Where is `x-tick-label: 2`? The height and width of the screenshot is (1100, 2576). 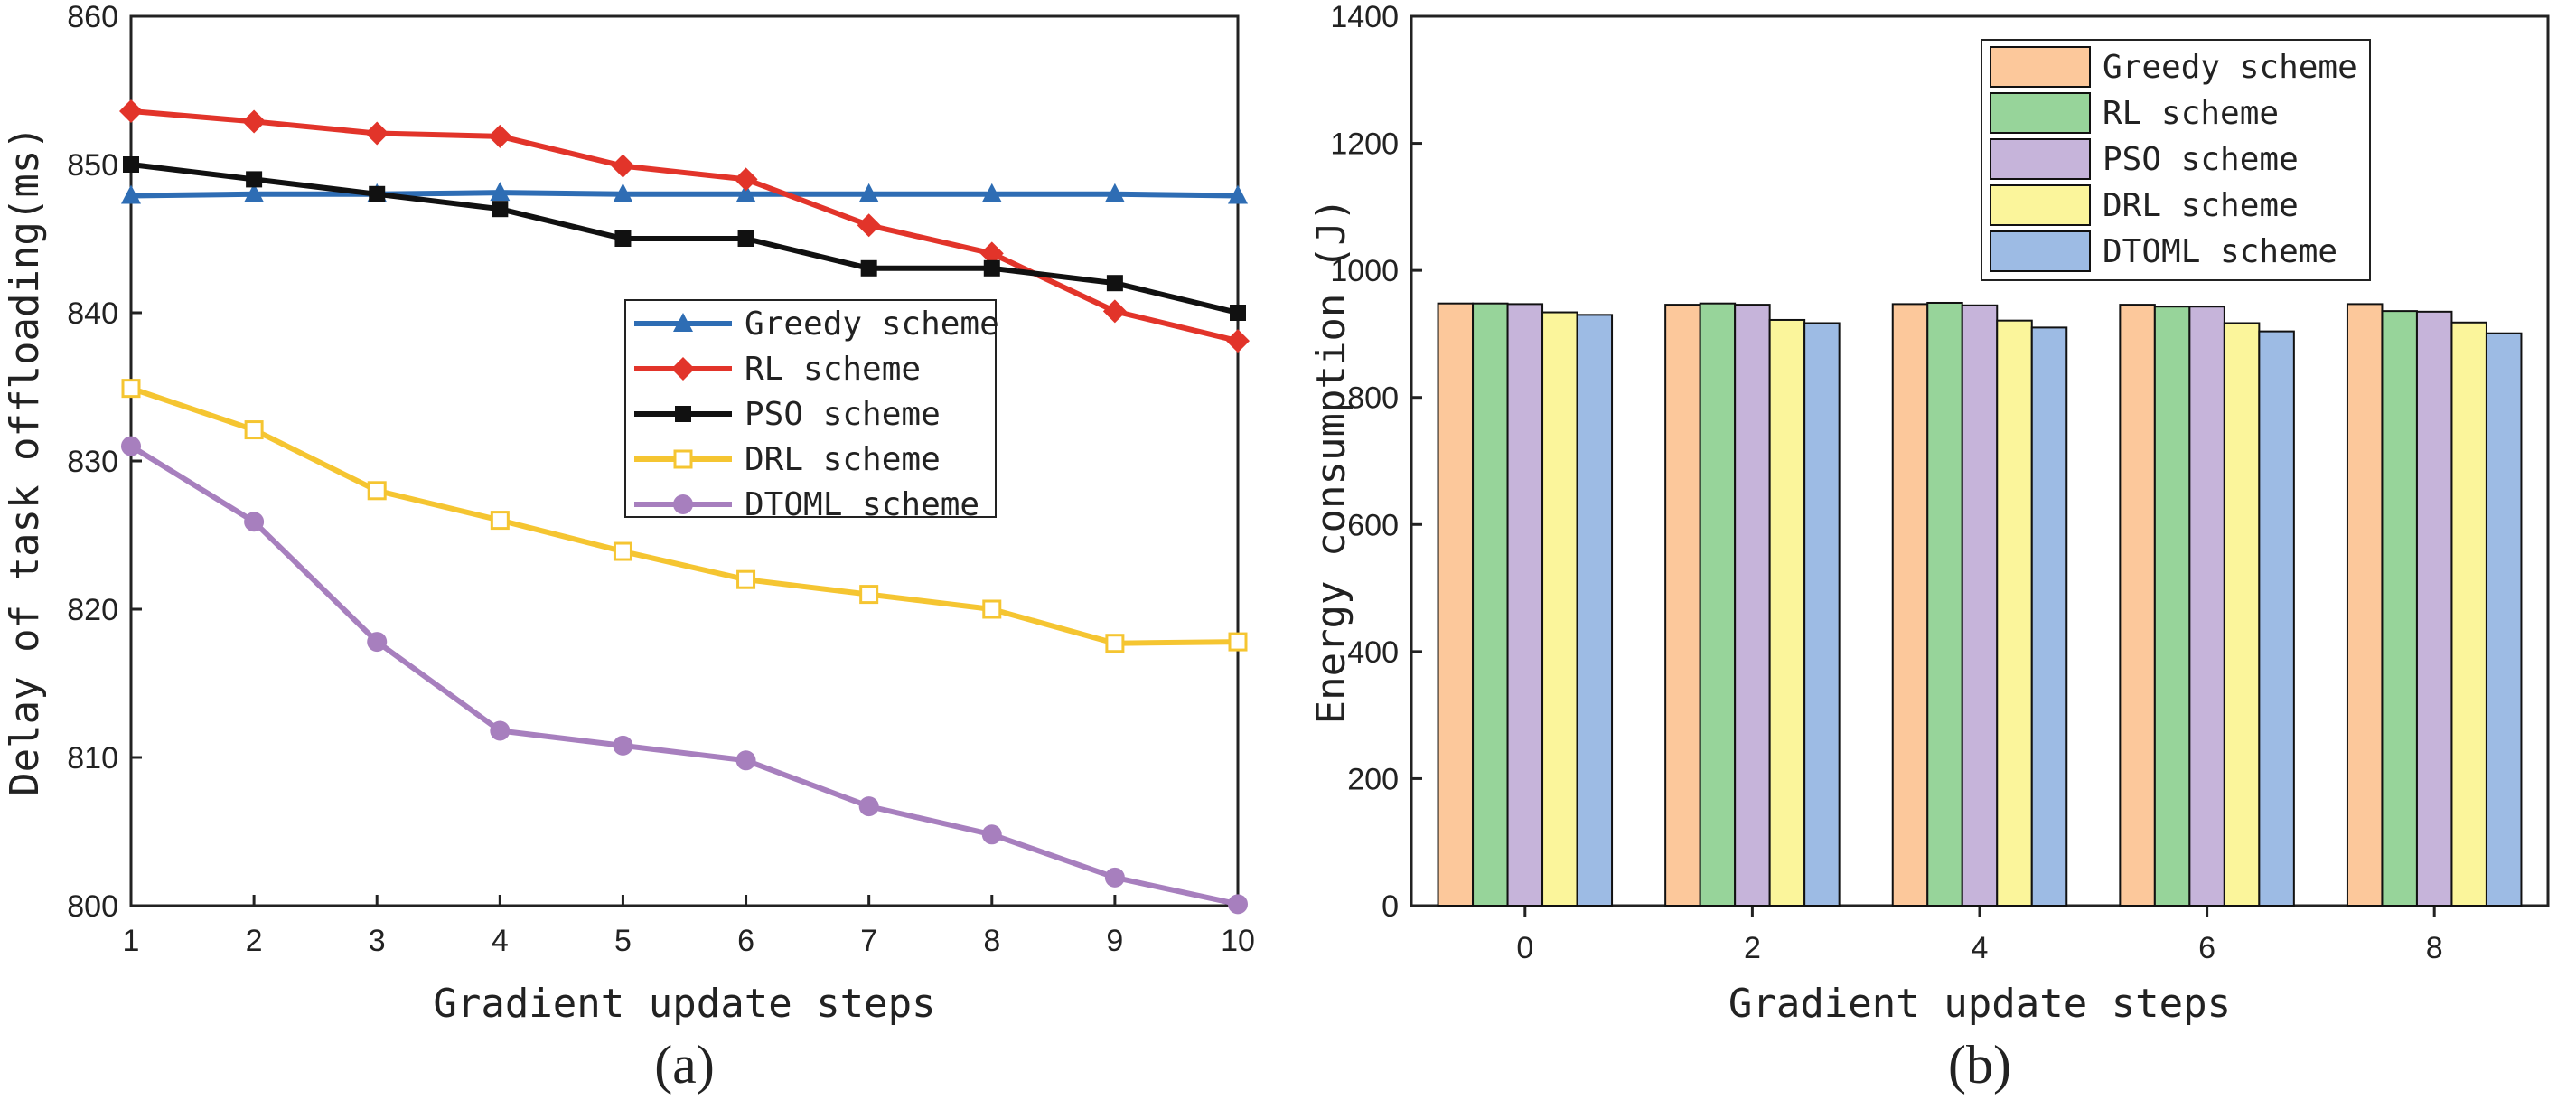 x-tick-label: 2 is located at coordinates (1752, 948).